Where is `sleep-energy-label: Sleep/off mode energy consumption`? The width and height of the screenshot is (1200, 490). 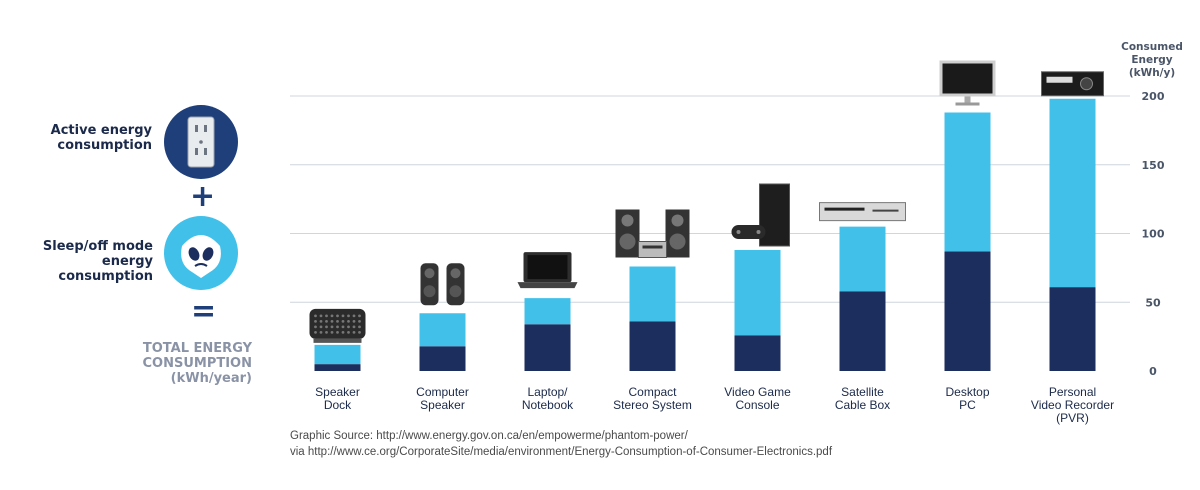 sleep-energy-label: Sleep/off mode energy consumption is located at coordinates (97, 261).